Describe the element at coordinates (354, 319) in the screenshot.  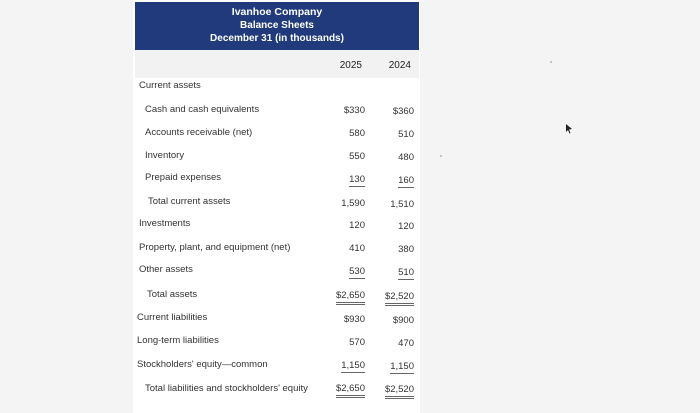
I see `value-2025: $930` at that location.